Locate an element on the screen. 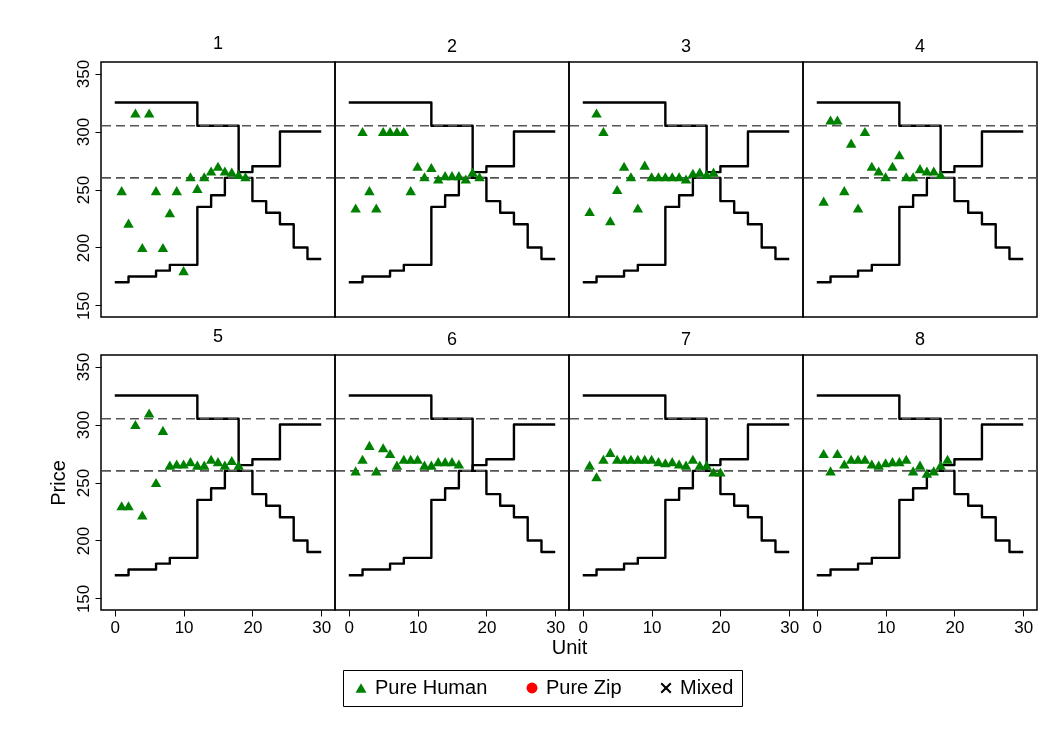  y-tick-label: 300 is located at coordinates (83, 425).